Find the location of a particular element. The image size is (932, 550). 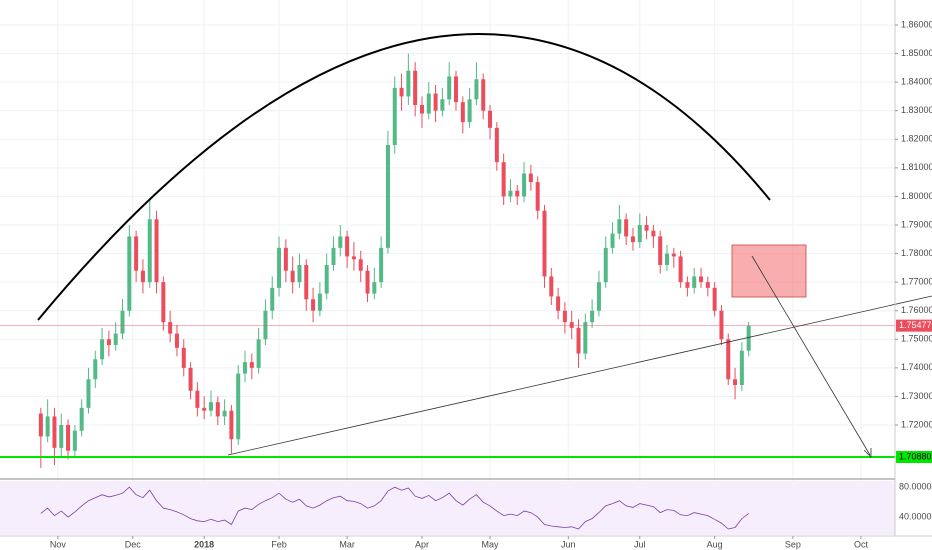

y-tick-label: 1.84000 is located at coordinates (916, 82).